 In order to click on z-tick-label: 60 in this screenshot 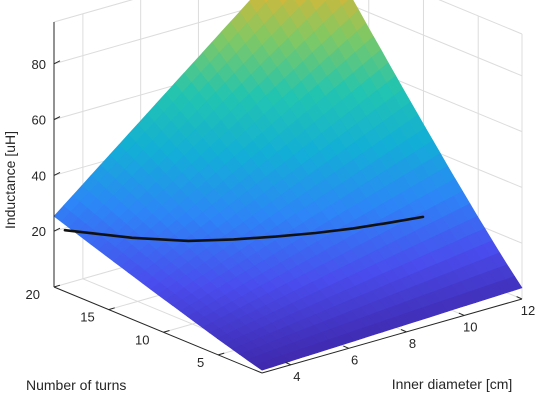, I will do `click(39, 120)`.